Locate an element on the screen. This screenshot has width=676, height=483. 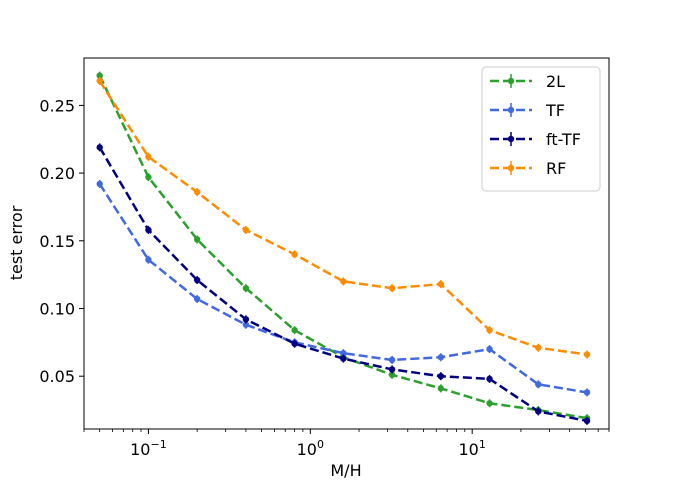
legend-item-ft-tf: ft-TF is located at coordinates (535, 139).